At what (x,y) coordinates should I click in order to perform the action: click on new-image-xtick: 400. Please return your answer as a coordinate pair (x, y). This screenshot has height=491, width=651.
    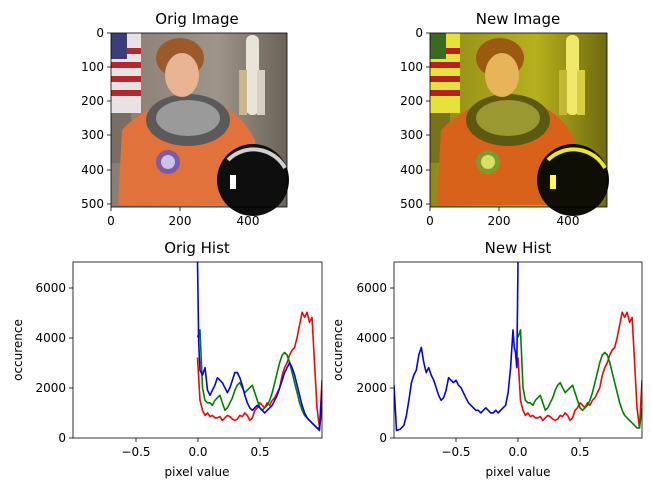
    Looking at the image, I should click on (568, 221).